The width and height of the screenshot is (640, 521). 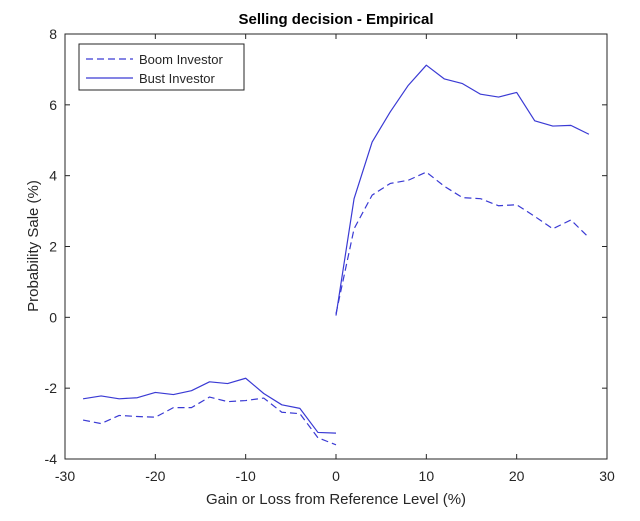 What do you see at coordinates (51, 459) in the screenshot?
I see `y-tick-label: -4` at bounding box center [51, 459].